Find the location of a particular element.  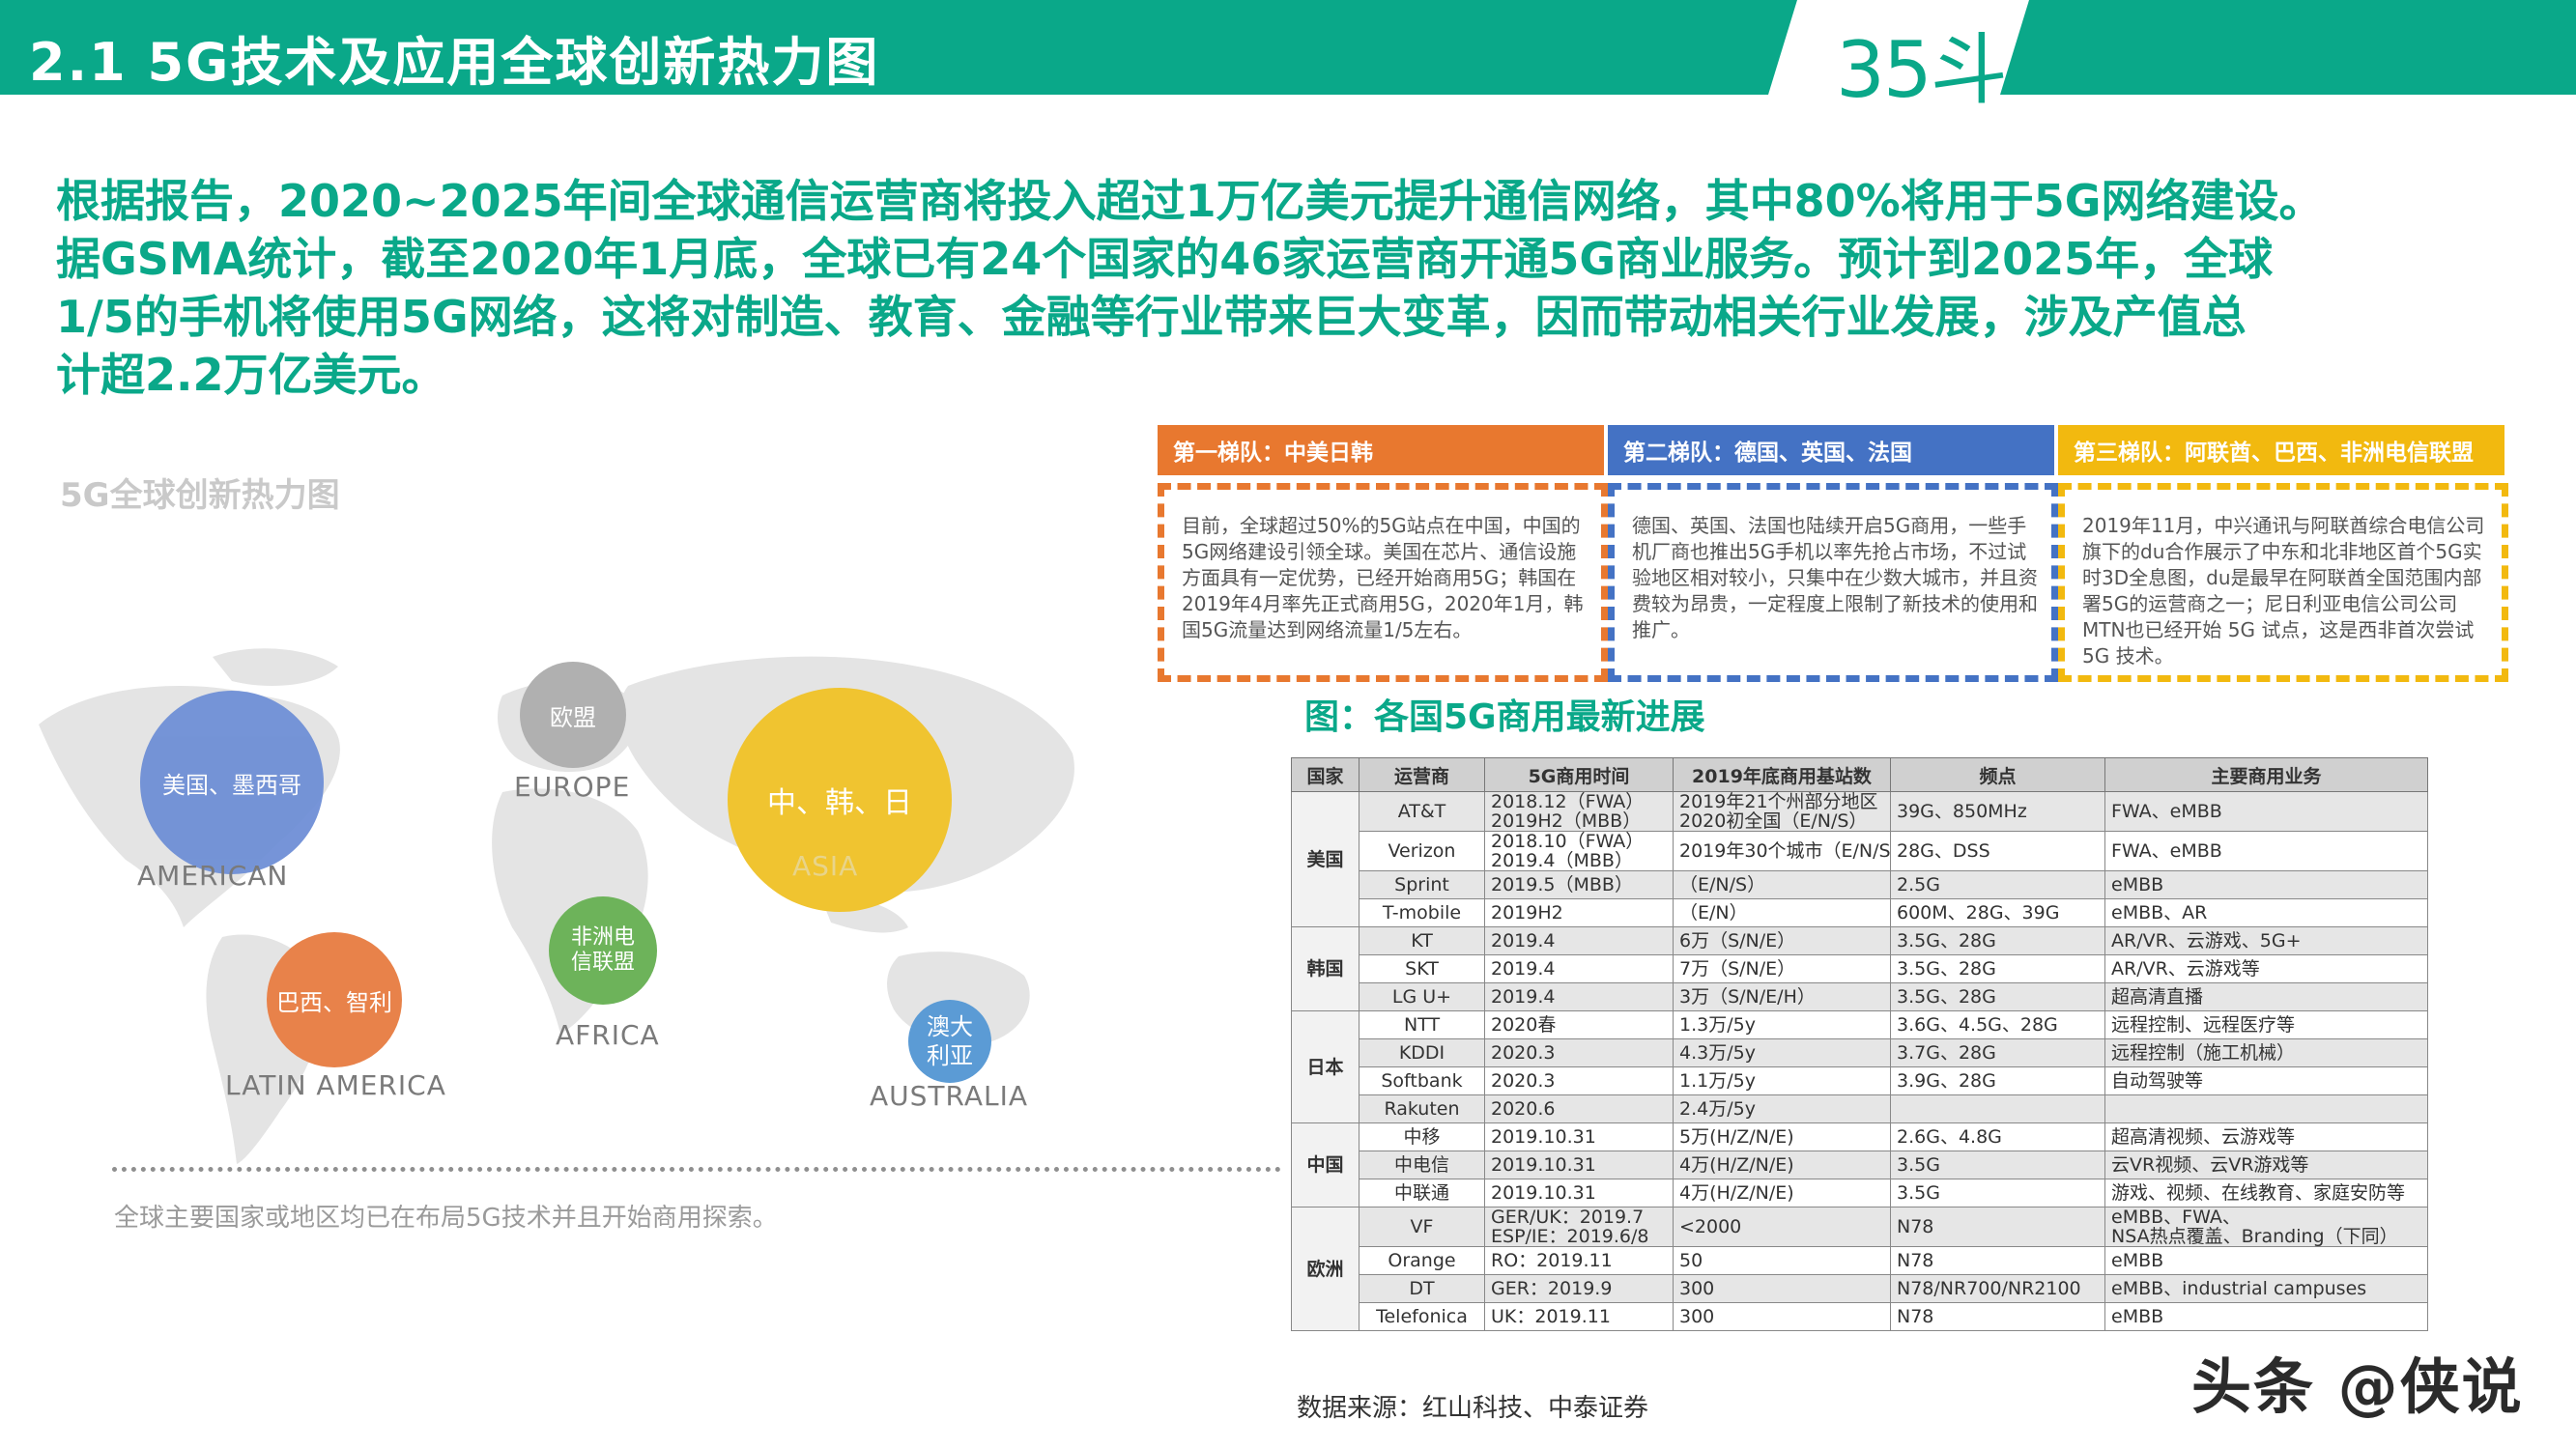

column-header: 5G商用时间 is located at coordinates (1579, 774).